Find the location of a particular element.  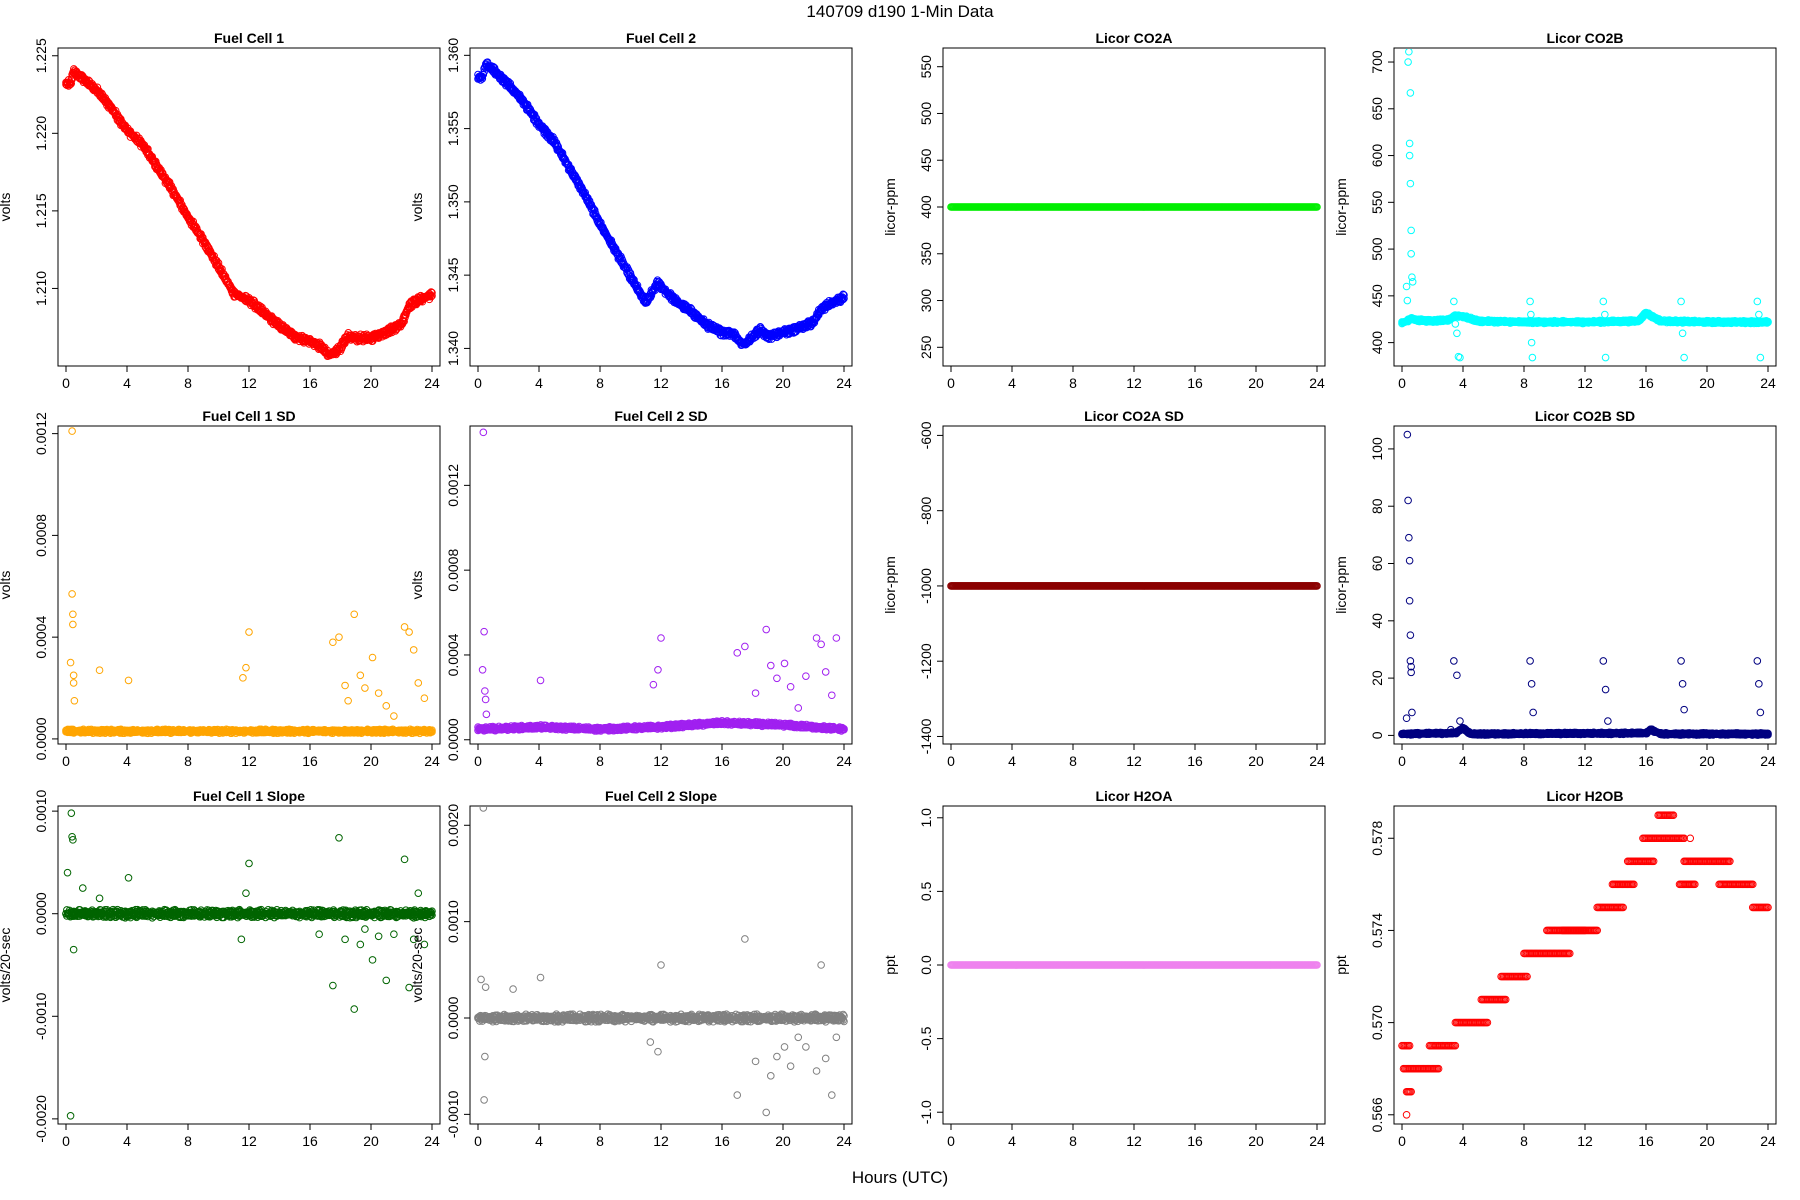

panel-title: Fuel Cell 1 is located at coordinates (249, 38).